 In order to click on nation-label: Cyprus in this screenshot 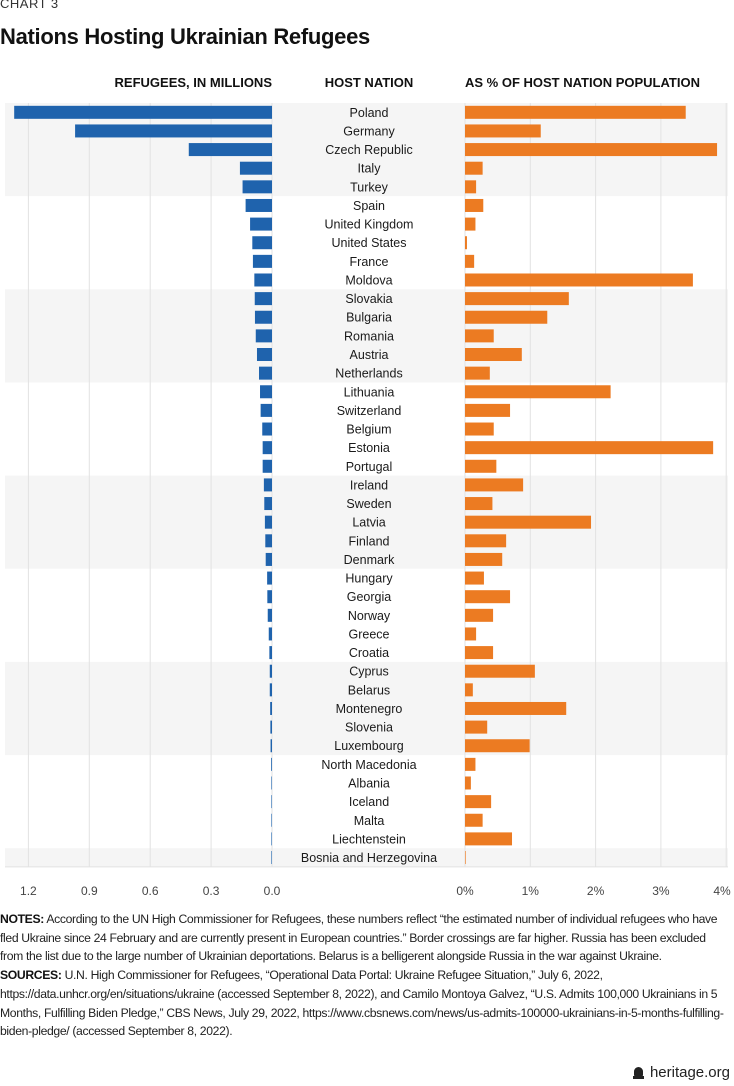, I will do `click(369, 672)`.